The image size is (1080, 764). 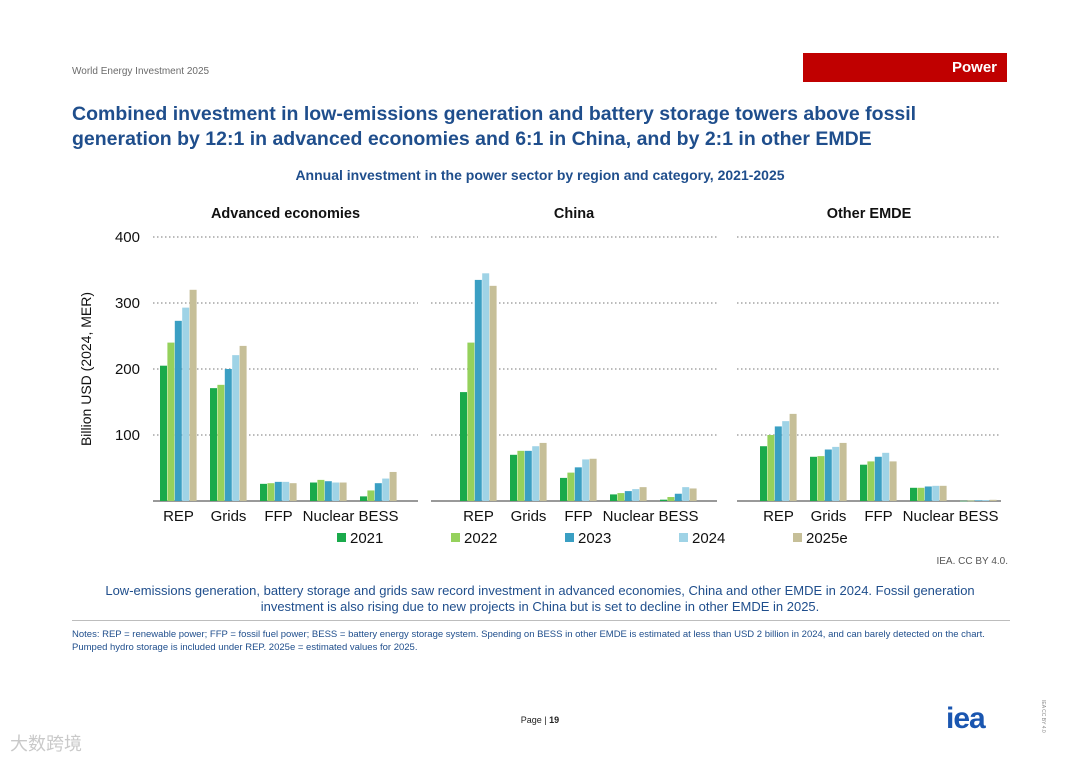 I want to click on y-tick-label: 100, so click(x=127, y=435).